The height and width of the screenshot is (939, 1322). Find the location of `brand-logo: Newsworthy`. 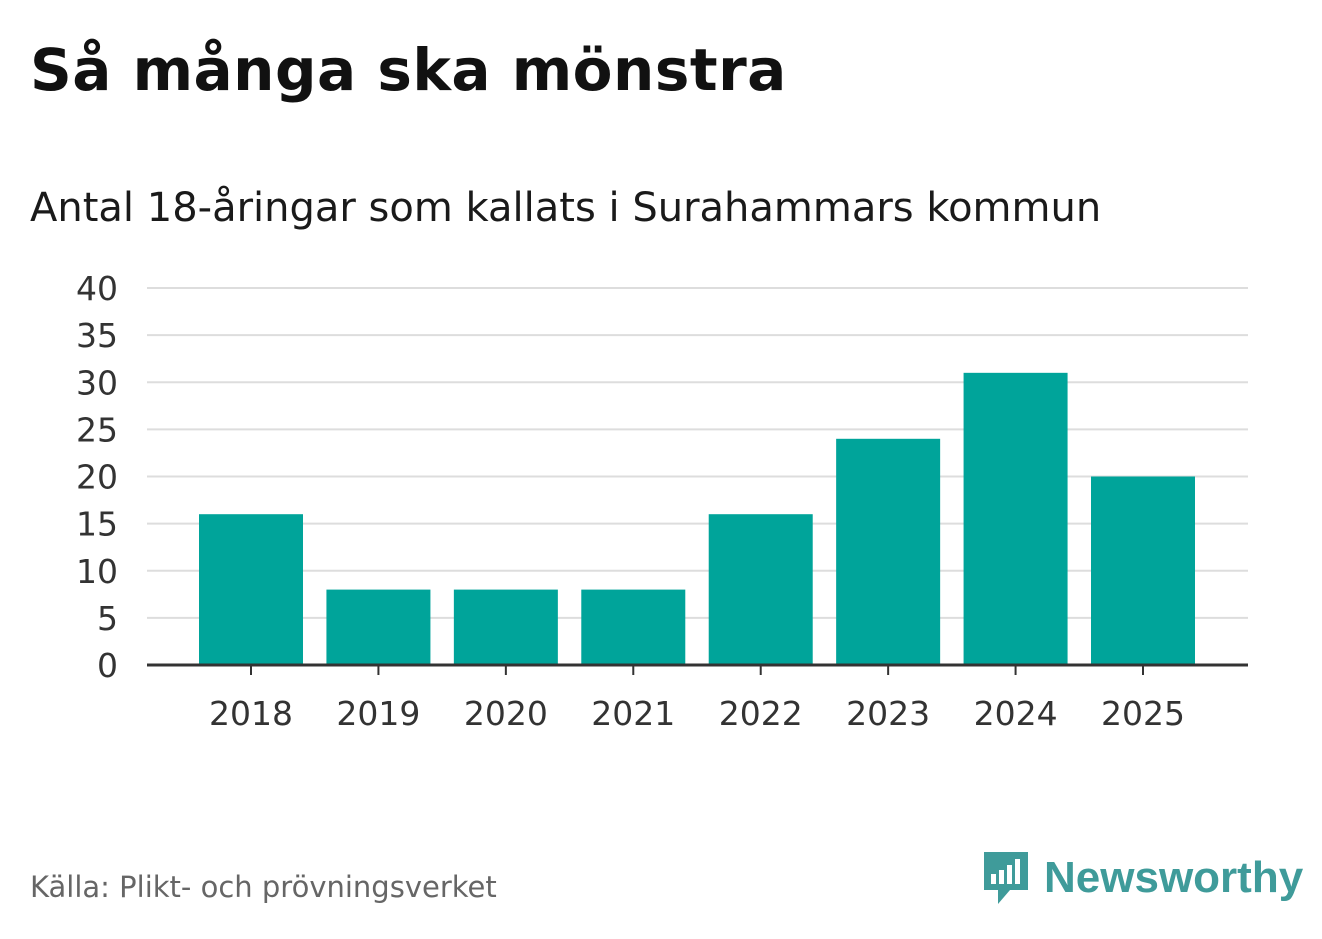

brand-logo: Newsworthy is located at coordinates (1141, 878).